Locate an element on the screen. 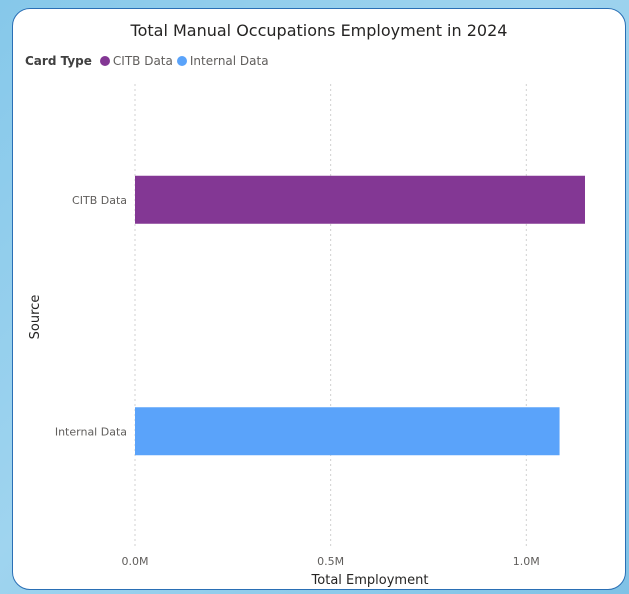 Image resolution: width=629 pixels, height=594 pixels. legend-label-internal: Internal Data is located at coordinates (229, 61).